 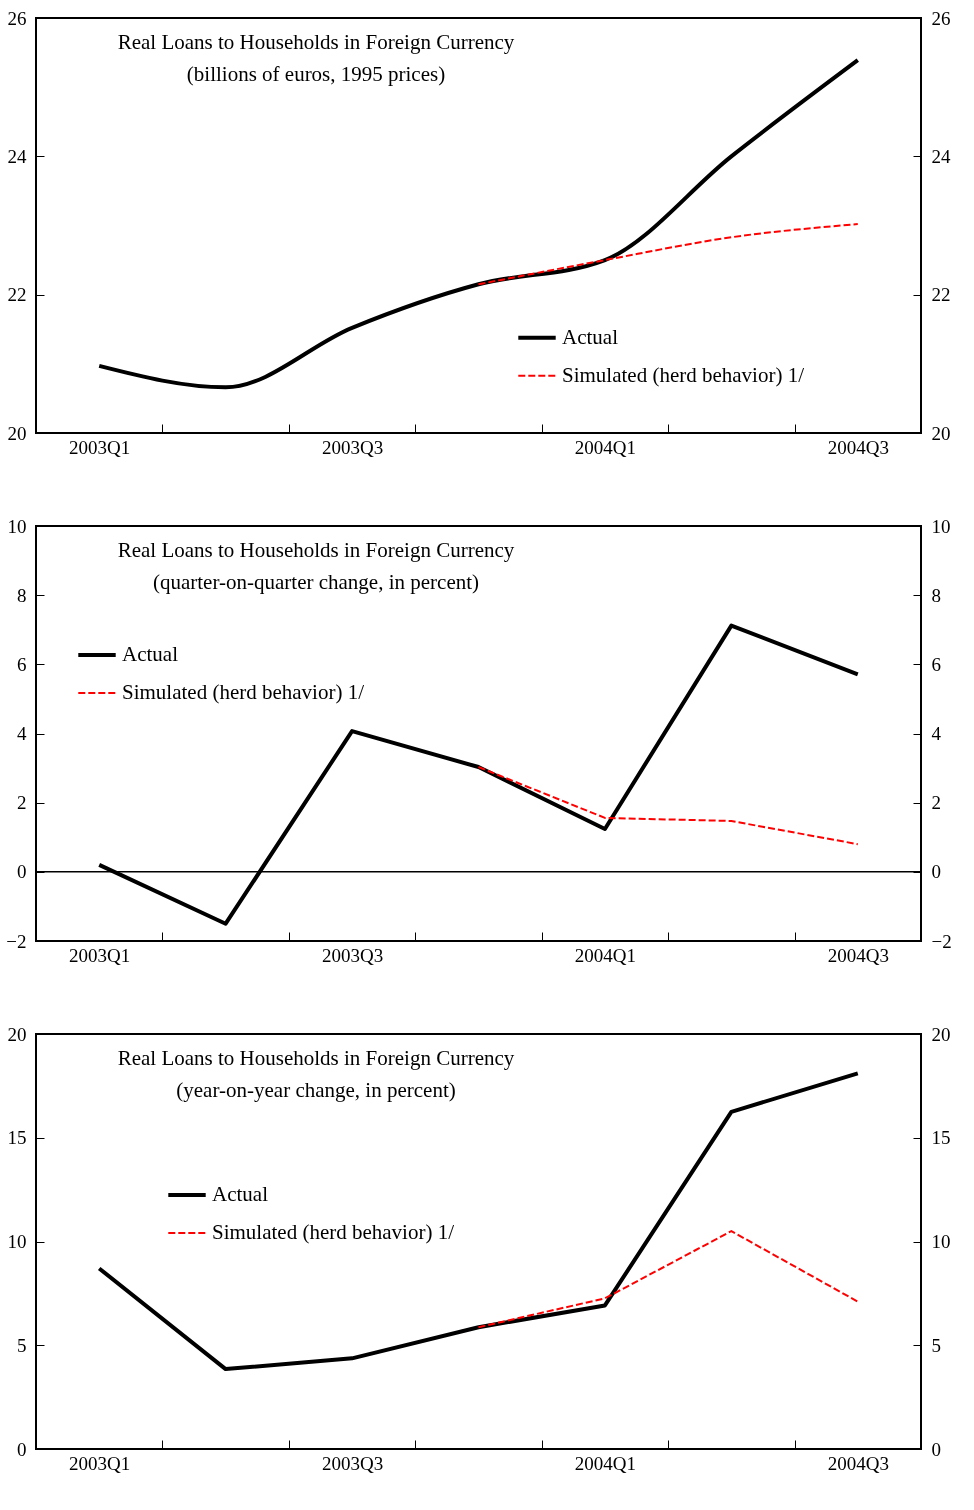 What do you see at coordinates (22, 803) in the screenshot?
I see `y-tick-label: 2` at bounding box center [22, 803].